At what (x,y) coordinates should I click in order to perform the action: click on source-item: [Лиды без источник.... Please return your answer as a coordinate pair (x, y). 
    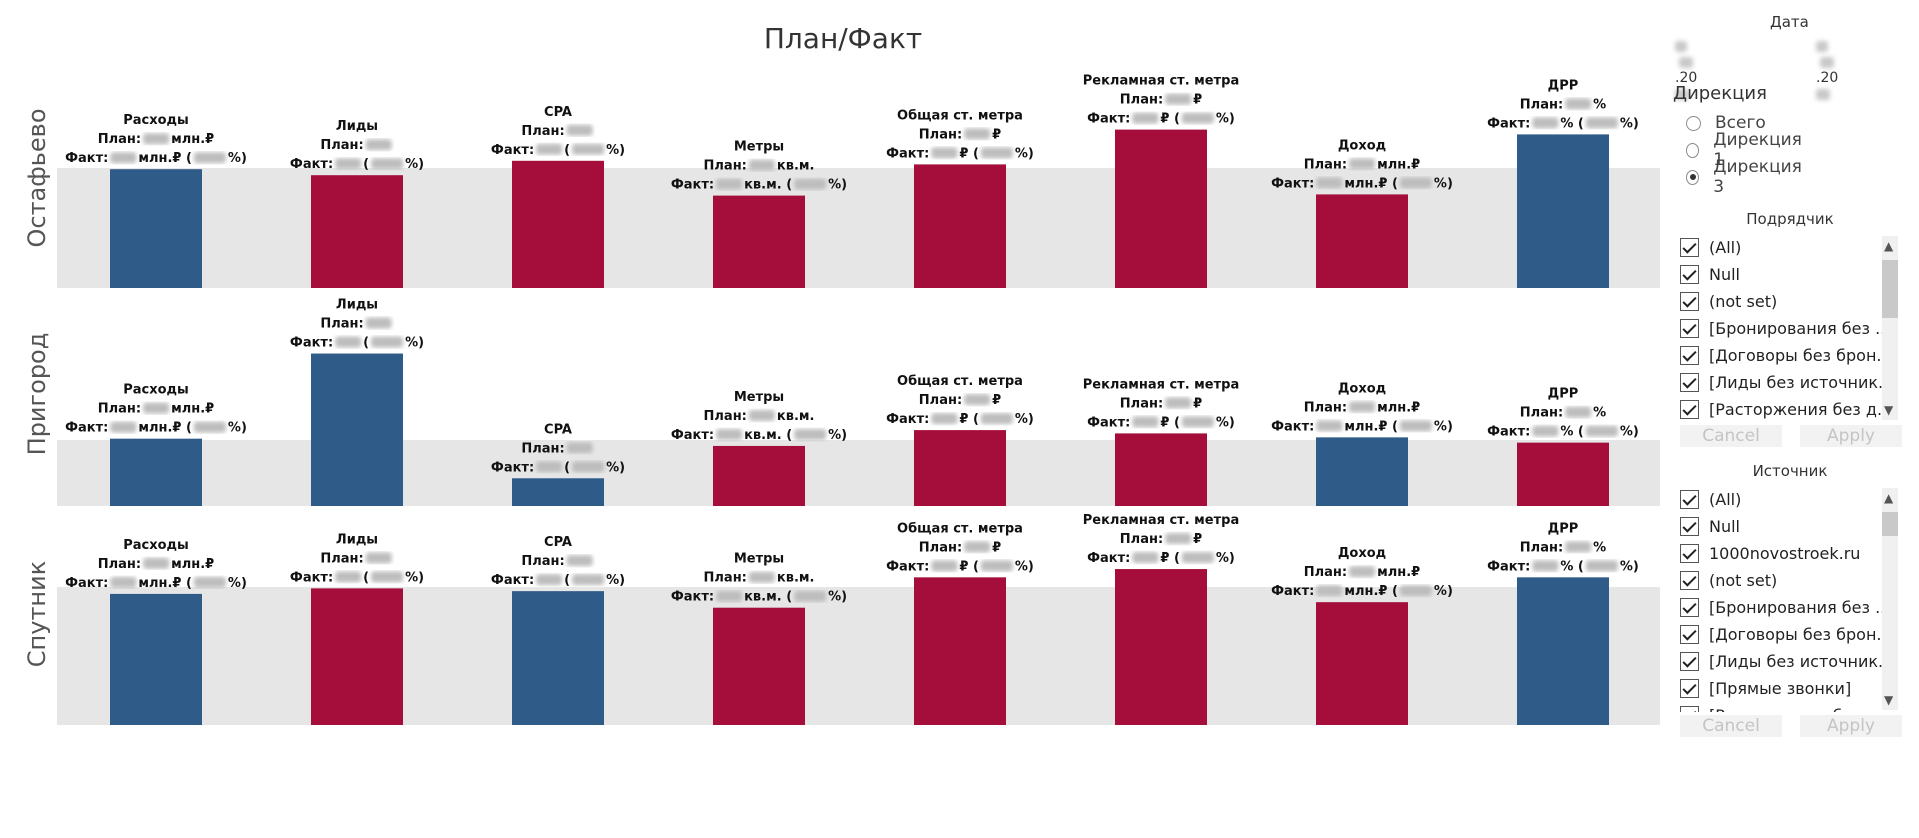
    Looking at the image, I should click on (1793, 661).